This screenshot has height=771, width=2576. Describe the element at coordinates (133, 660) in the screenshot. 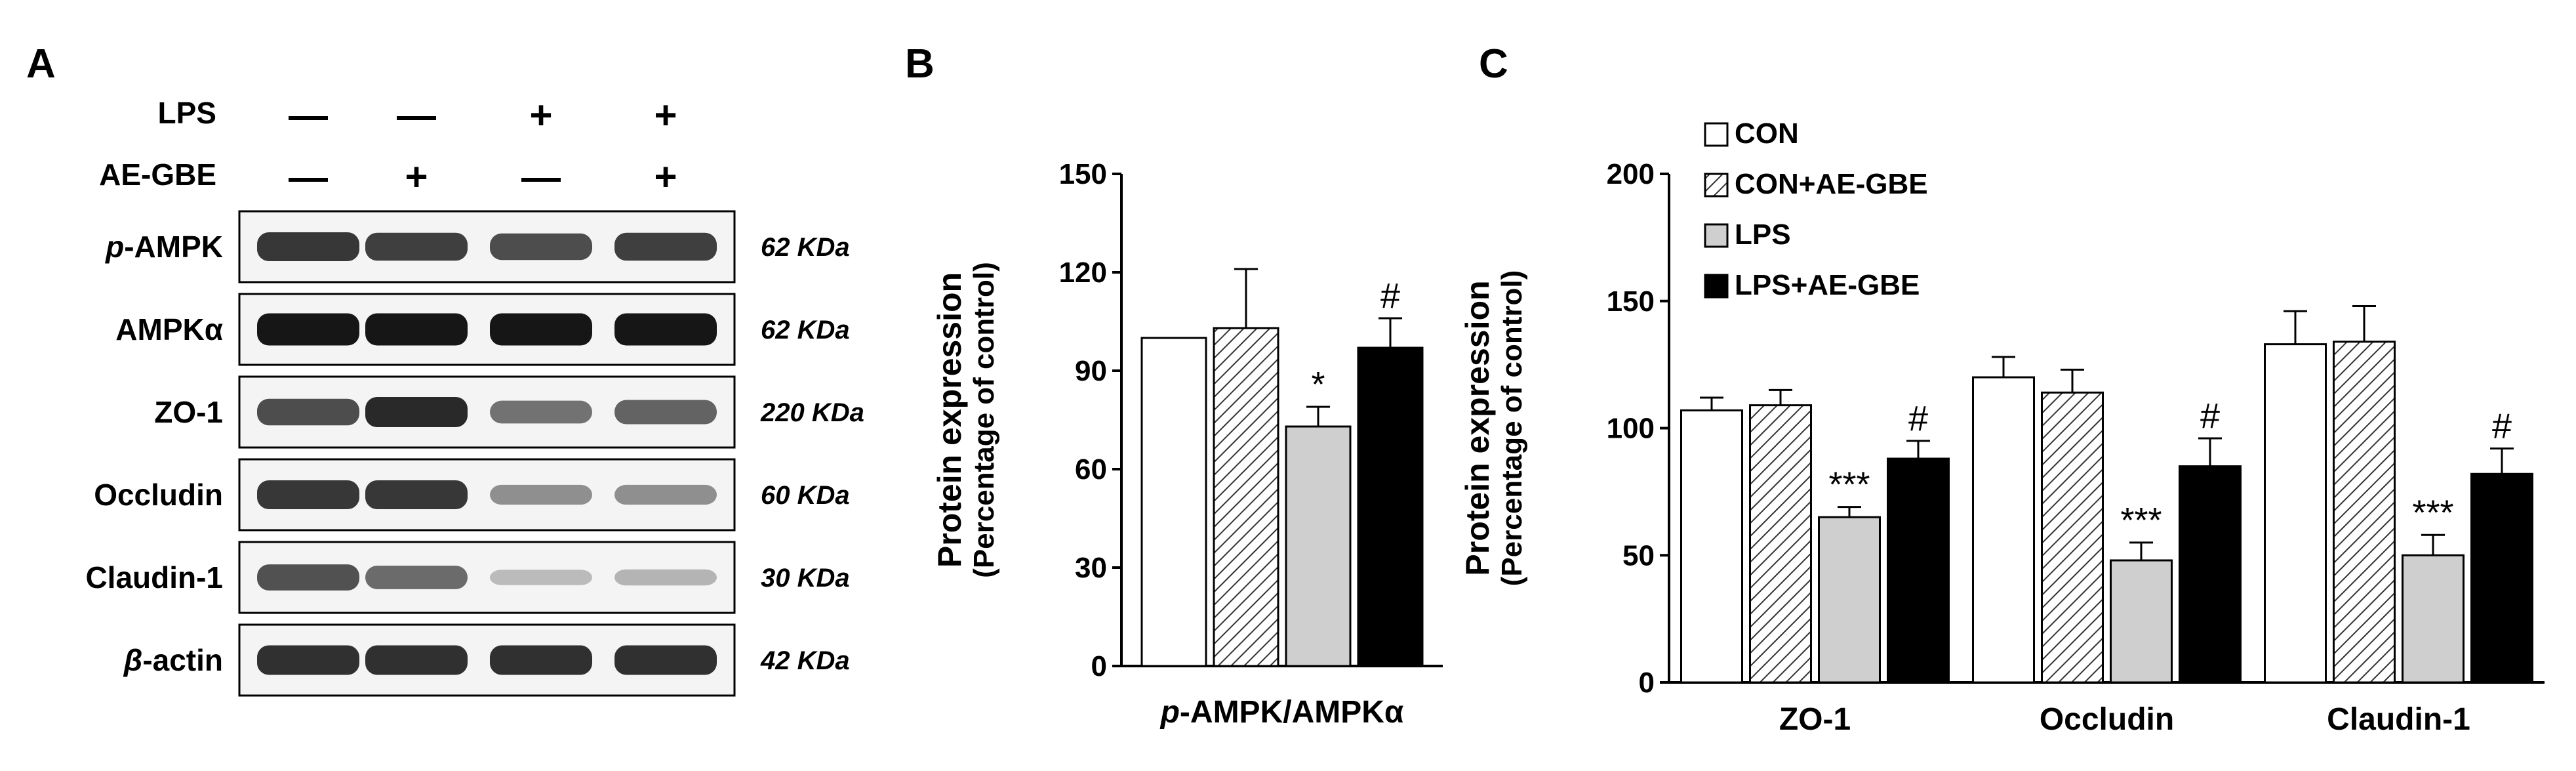

I see `band-label-prefix: β` at that location.